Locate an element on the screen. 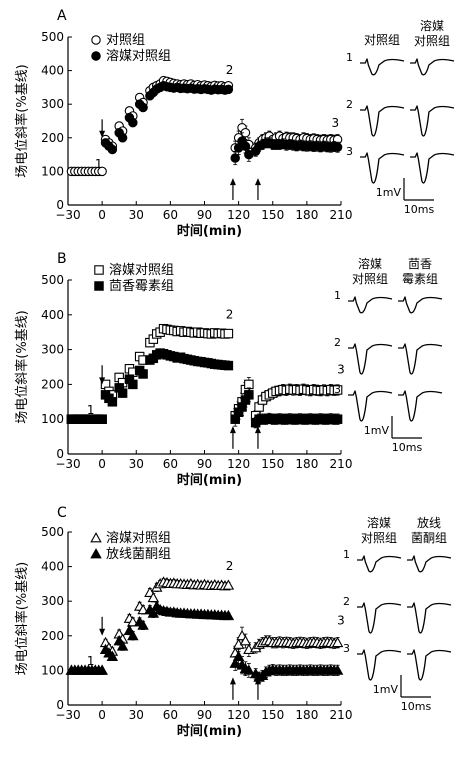 The width and height of the screenshot is (468, 759). annotation-label: 3 is located at coordinates (335, 123).